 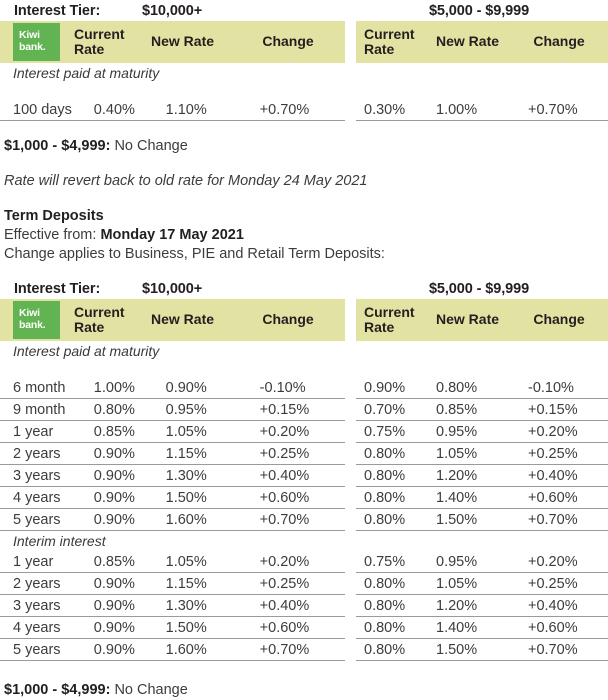 I want to click on cell-current-rate: 0.85%, so click(x=114, y=561).